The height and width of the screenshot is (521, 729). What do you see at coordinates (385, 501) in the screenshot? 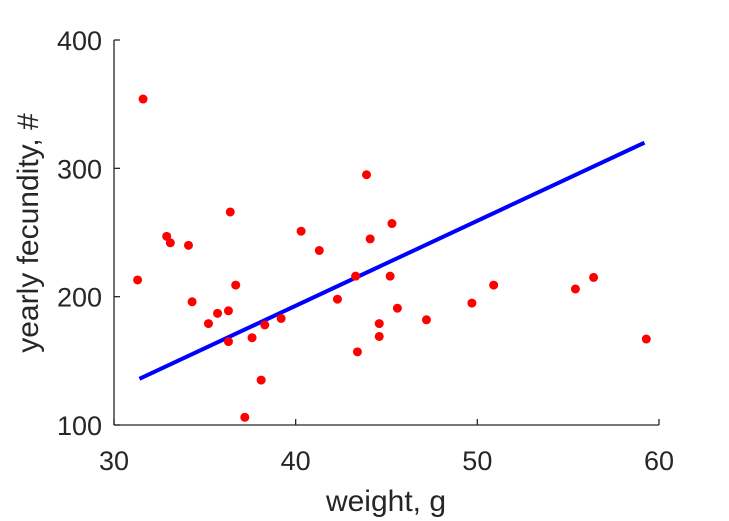
I see `x-axis-label: weight, g` at bounding box center [385, 501].